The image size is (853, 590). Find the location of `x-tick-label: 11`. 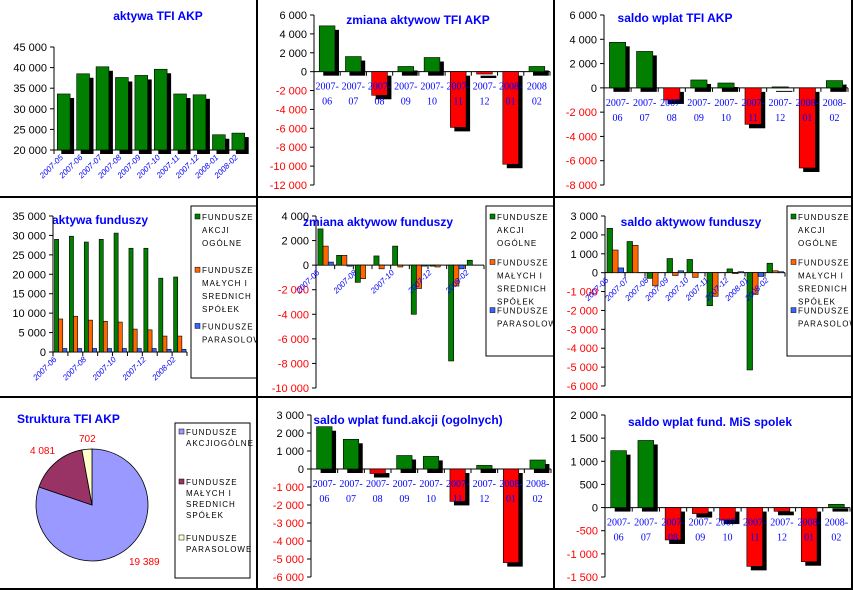

x-tick-label: 11 is located at coordinates (458, 499).